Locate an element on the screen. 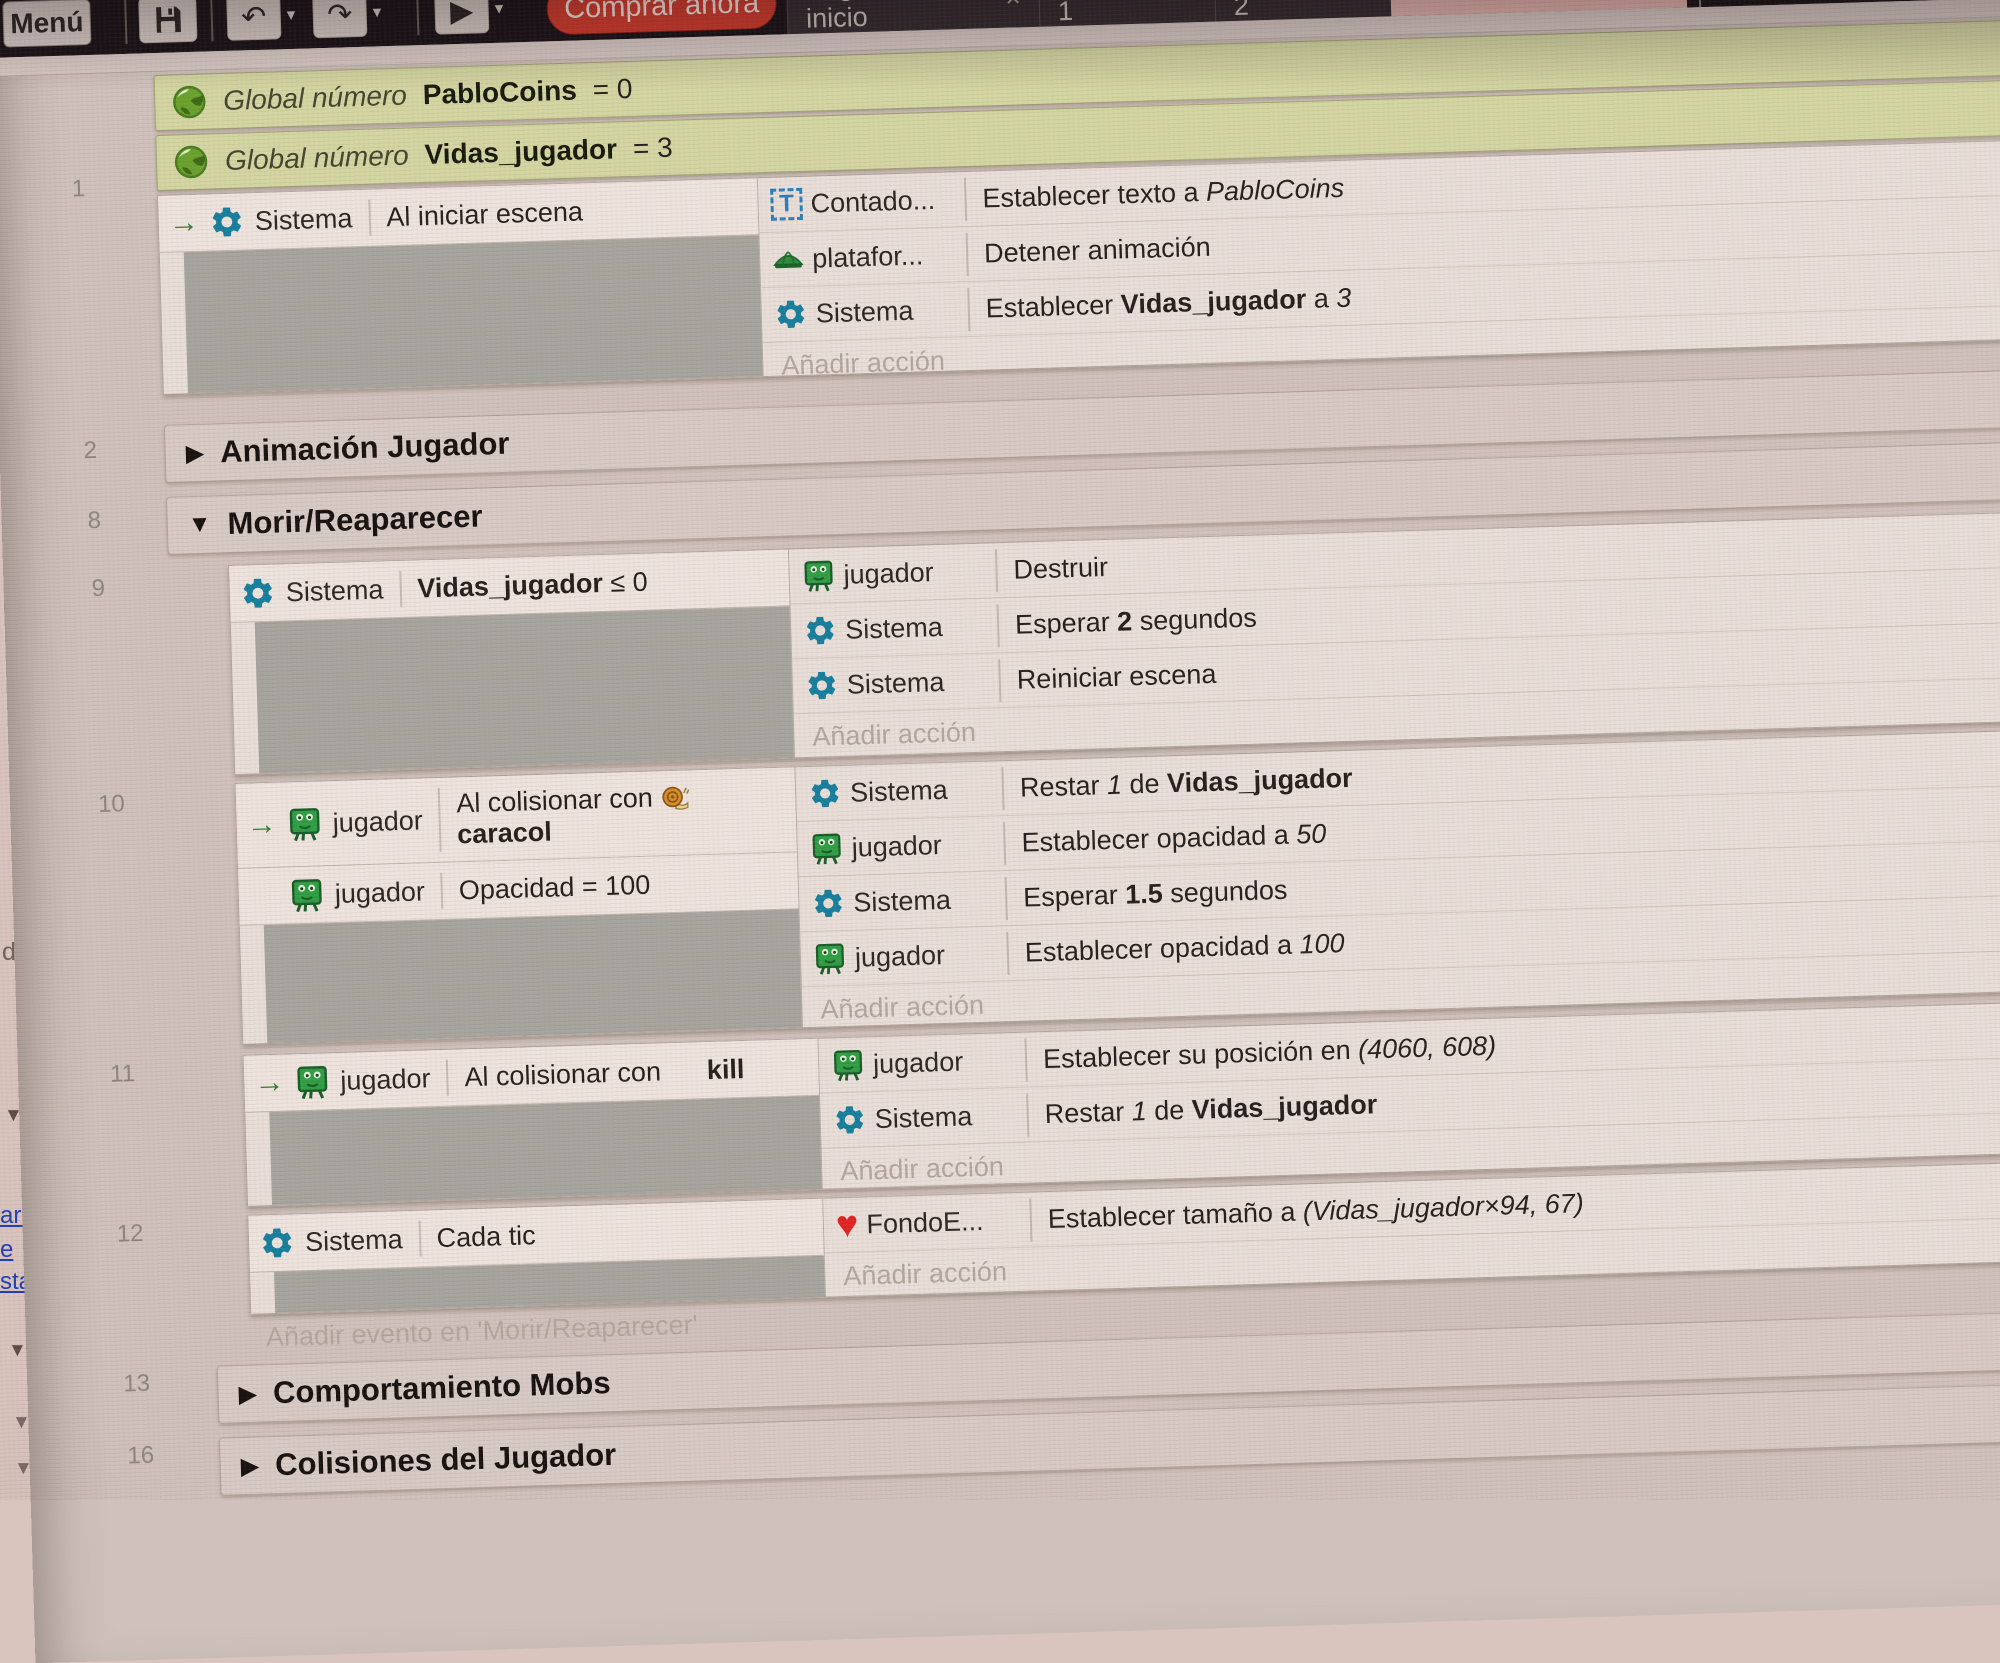 Image resolution: width=2000 pixels, height=1663 pixels. trigger-arrow-icon: → is located at coordinates (184, 222).